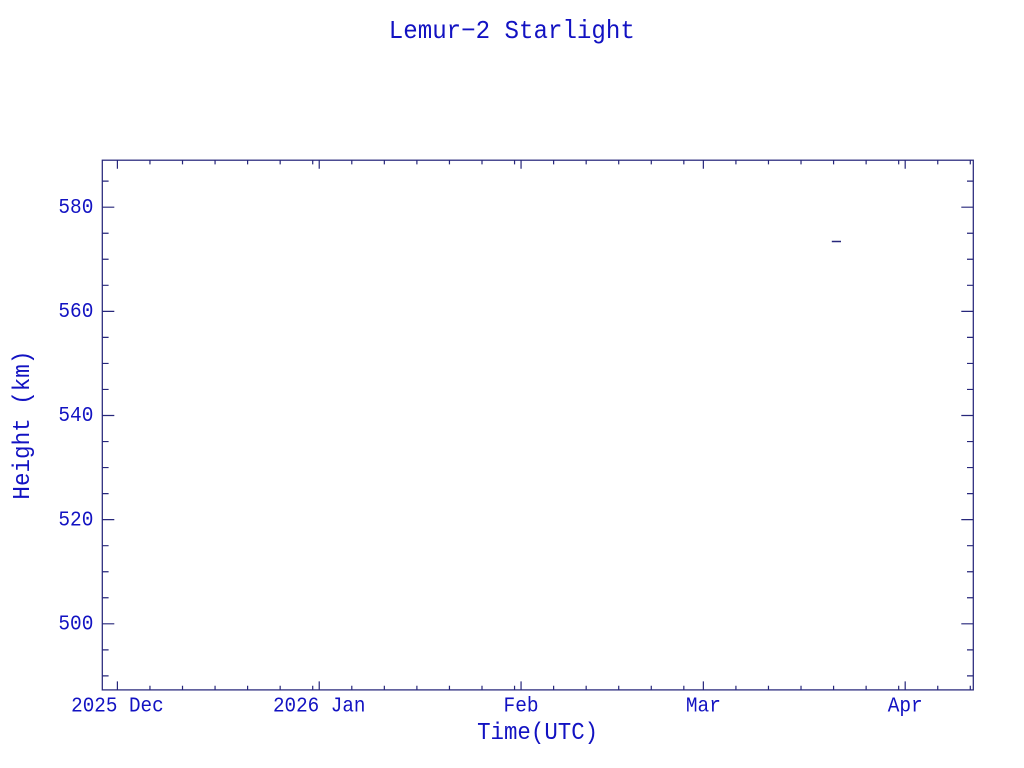 This screenshot has height=768, width=1024. Describe the element at coordinates (75, 312) in the screenshot. I see `svg-text: 560` at that location.